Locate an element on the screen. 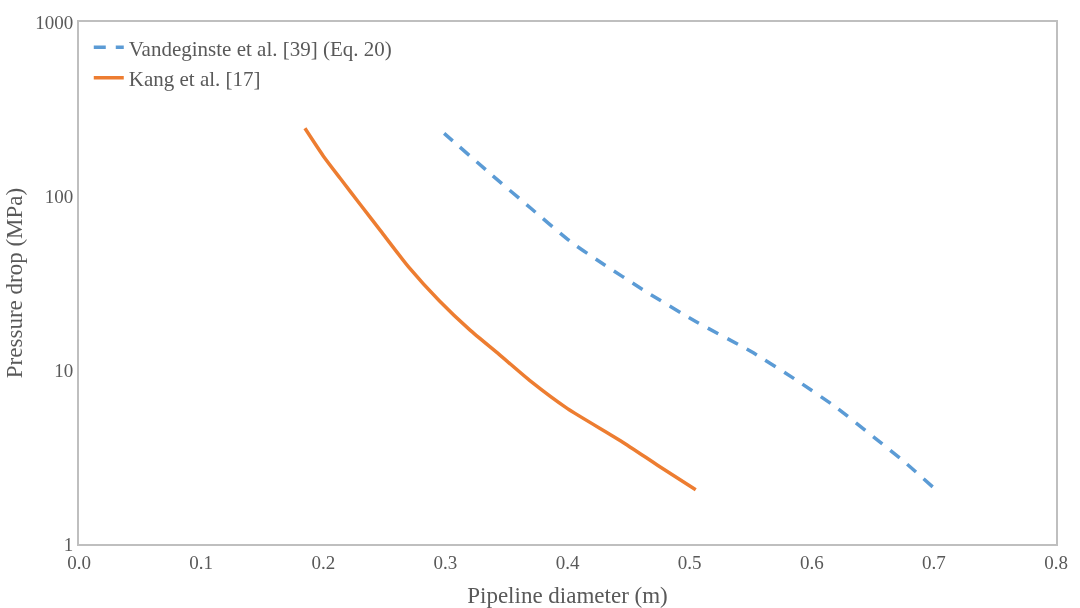  legend-label: Vandeginste et al. [39] (Eq. 20) is located at coordinates (260, 48).